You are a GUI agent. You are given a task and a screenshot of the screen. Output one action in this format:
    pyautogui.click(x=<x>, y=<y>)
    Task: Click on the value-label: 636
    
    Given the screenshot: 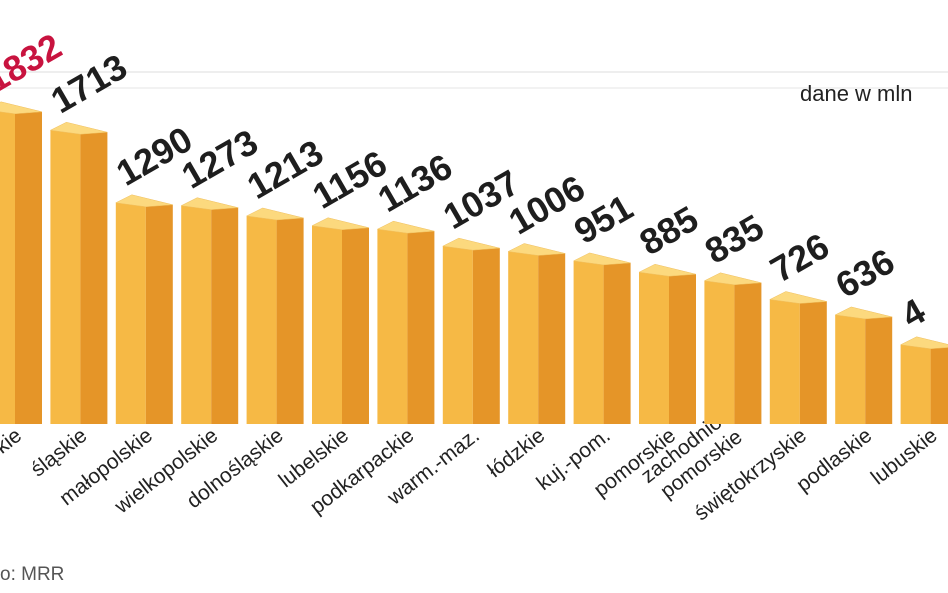 What is the action you would take?
    pyautogui.click(x=865, y=273)
    